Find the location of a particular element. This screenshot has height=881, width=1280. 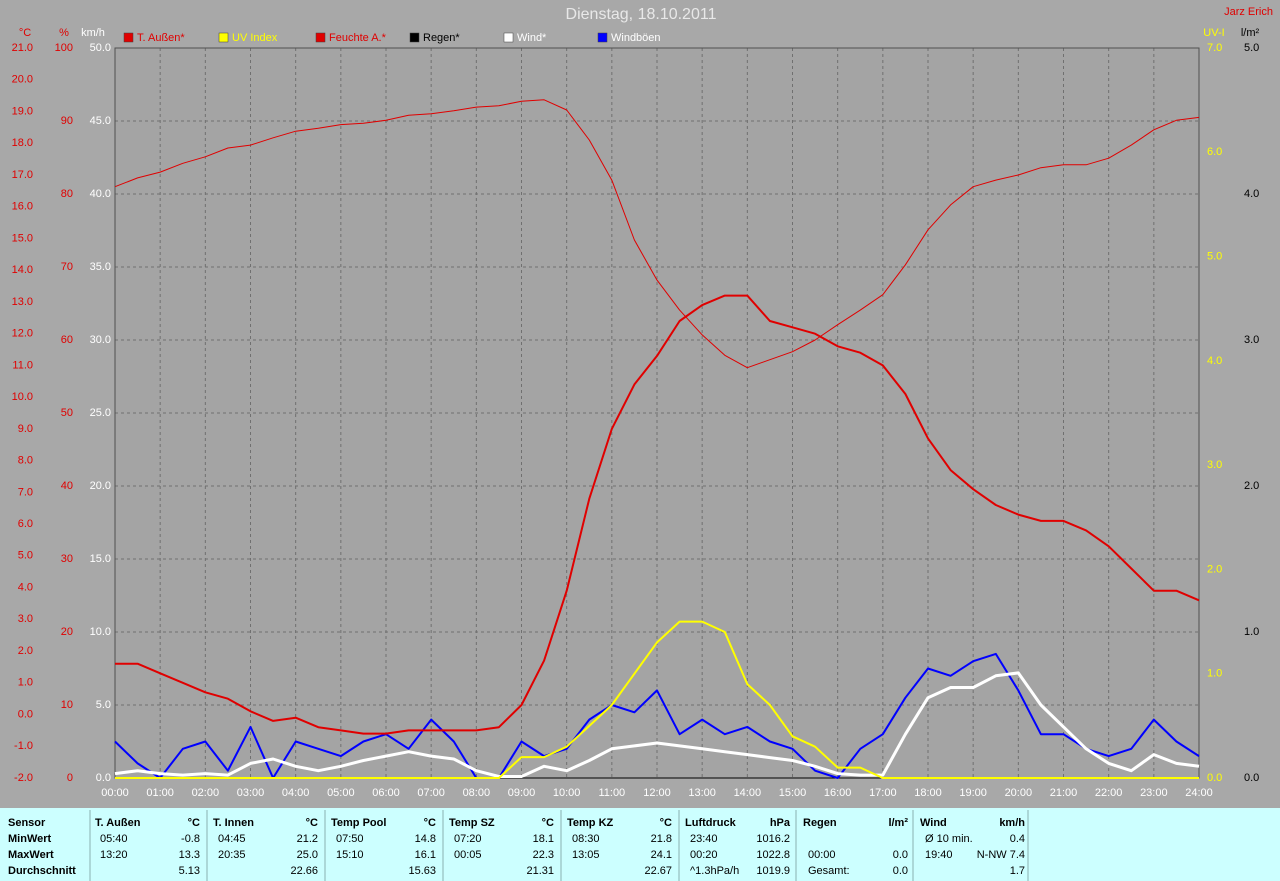

author: Jarz Erich is located at coordinates (1248, 12).